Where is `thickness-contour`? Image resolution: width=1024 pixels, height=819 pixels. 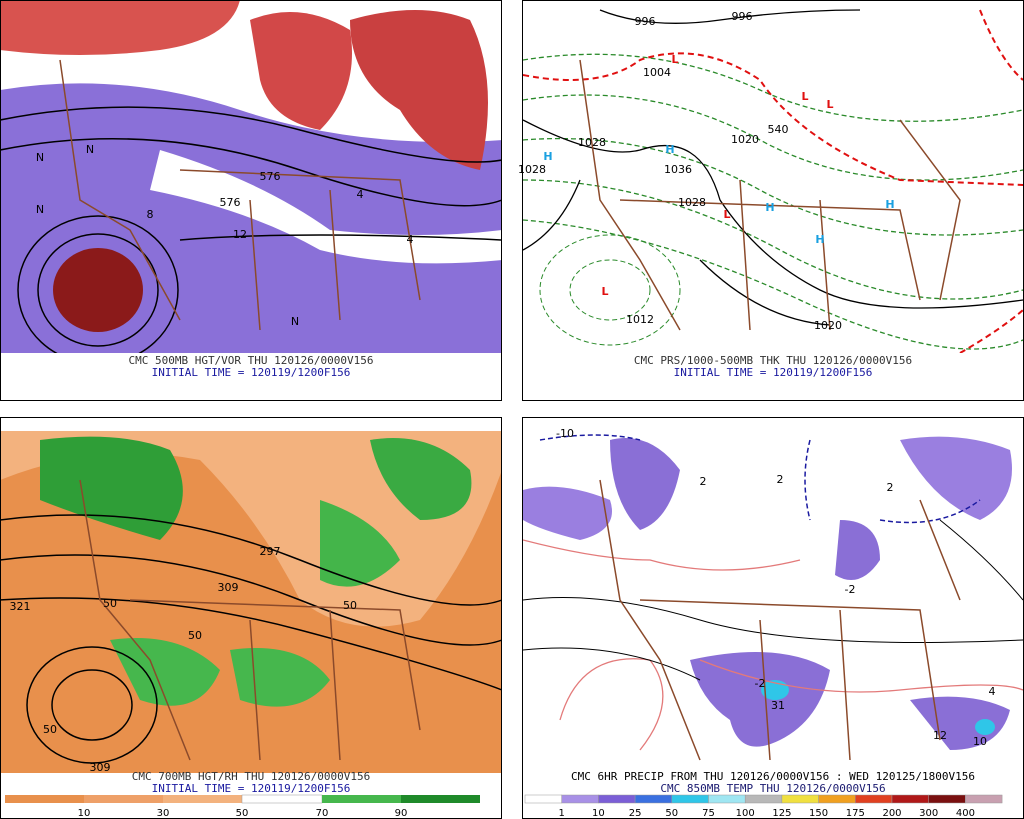
thickness-contour is located at coordinates (610, 290).